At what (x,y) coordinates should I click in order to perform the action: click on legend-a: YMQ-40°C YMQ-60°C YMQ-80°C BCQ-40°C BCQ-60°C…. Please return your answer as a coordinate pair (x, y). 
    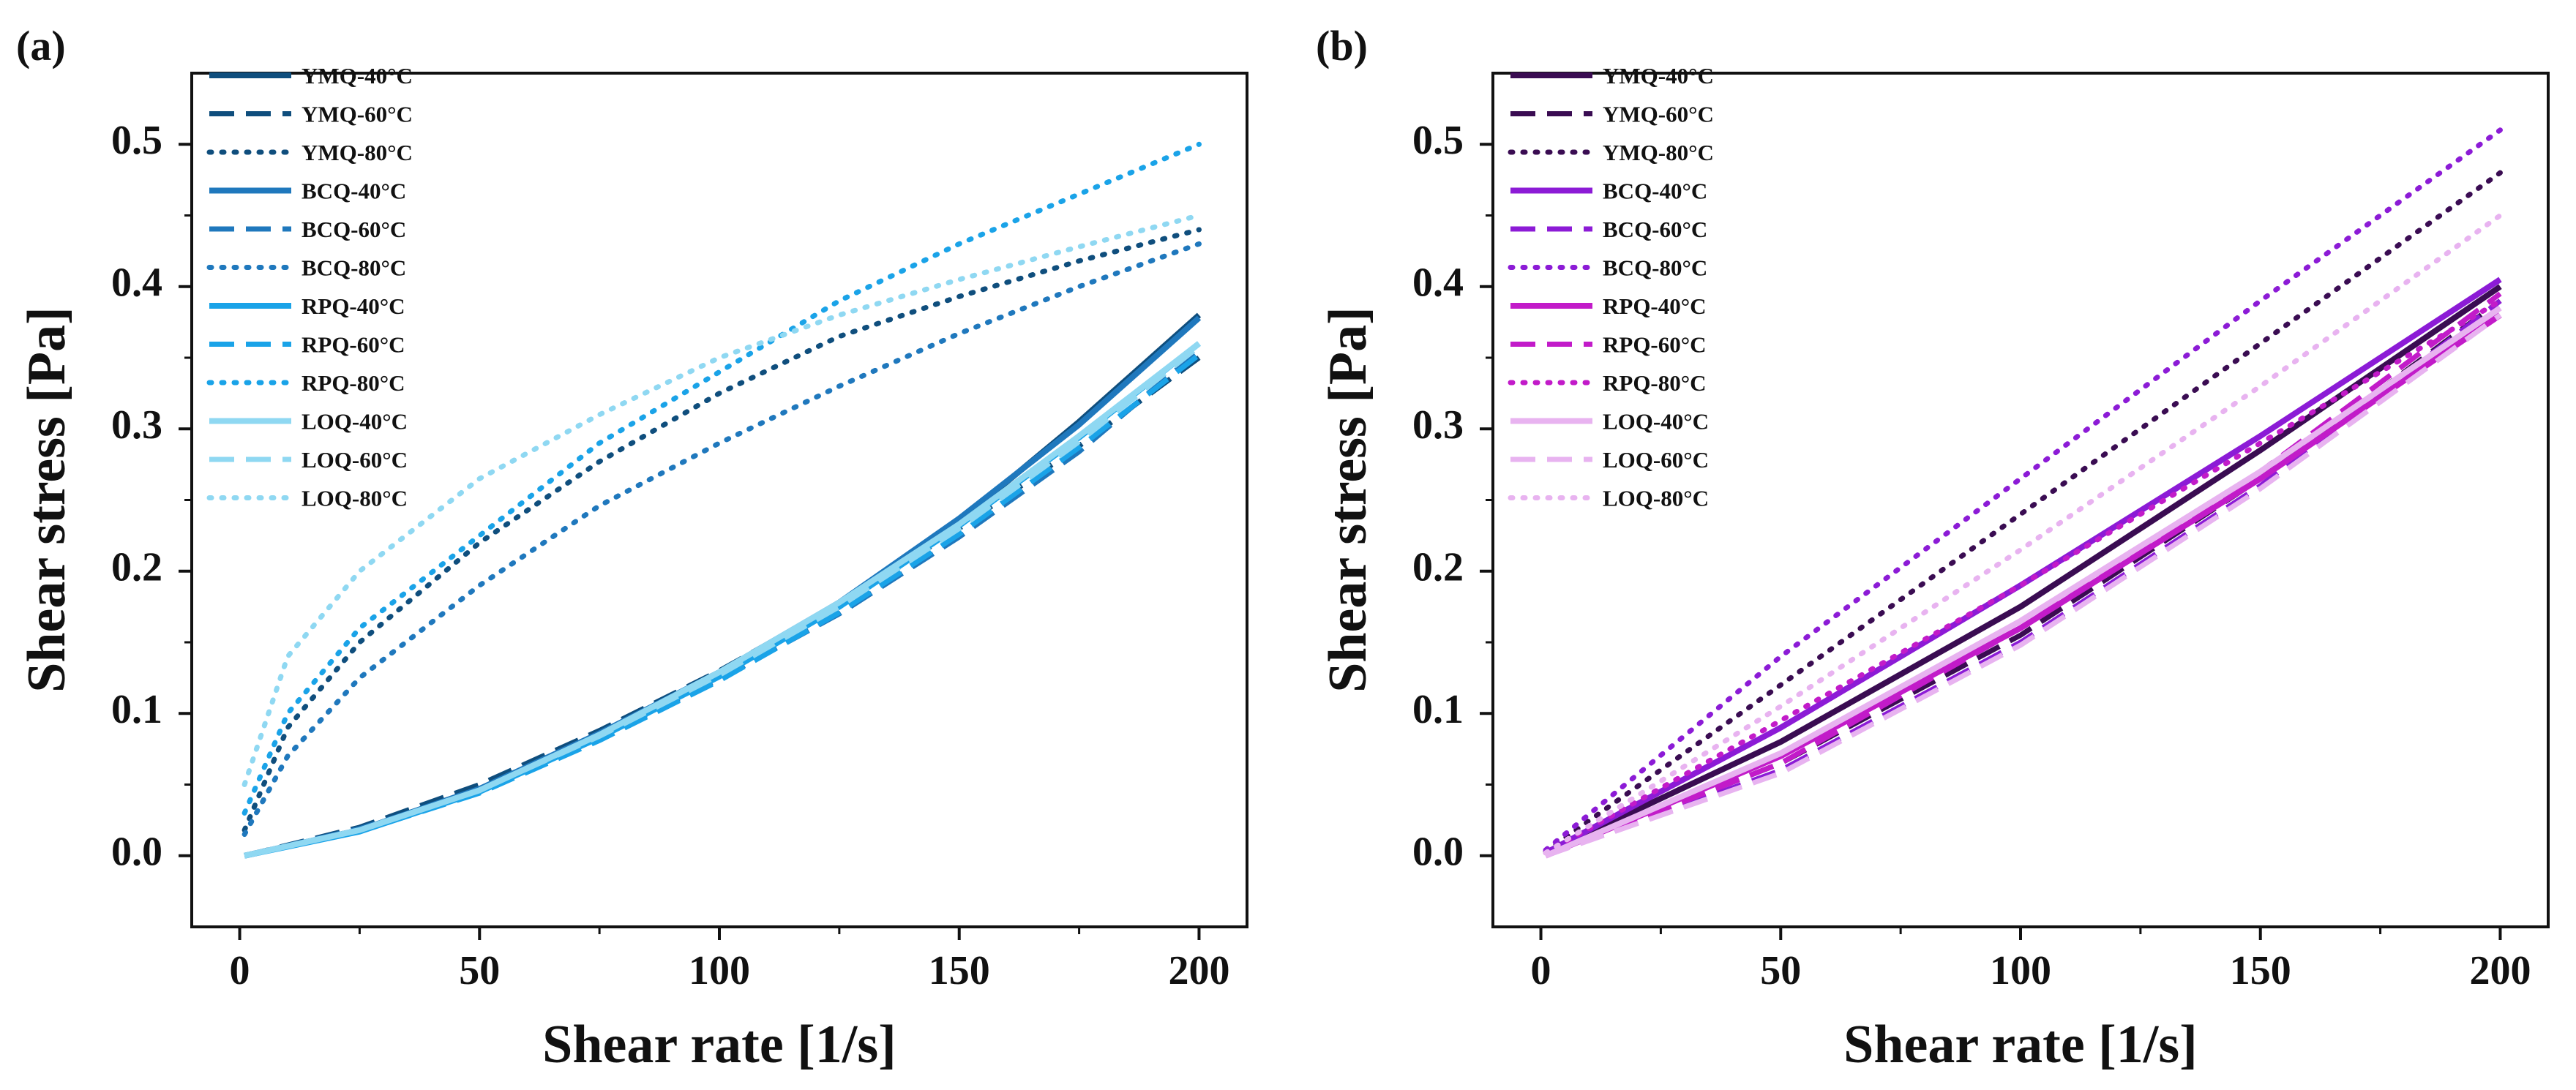
    Looking at the image, I should click on (309, 287).